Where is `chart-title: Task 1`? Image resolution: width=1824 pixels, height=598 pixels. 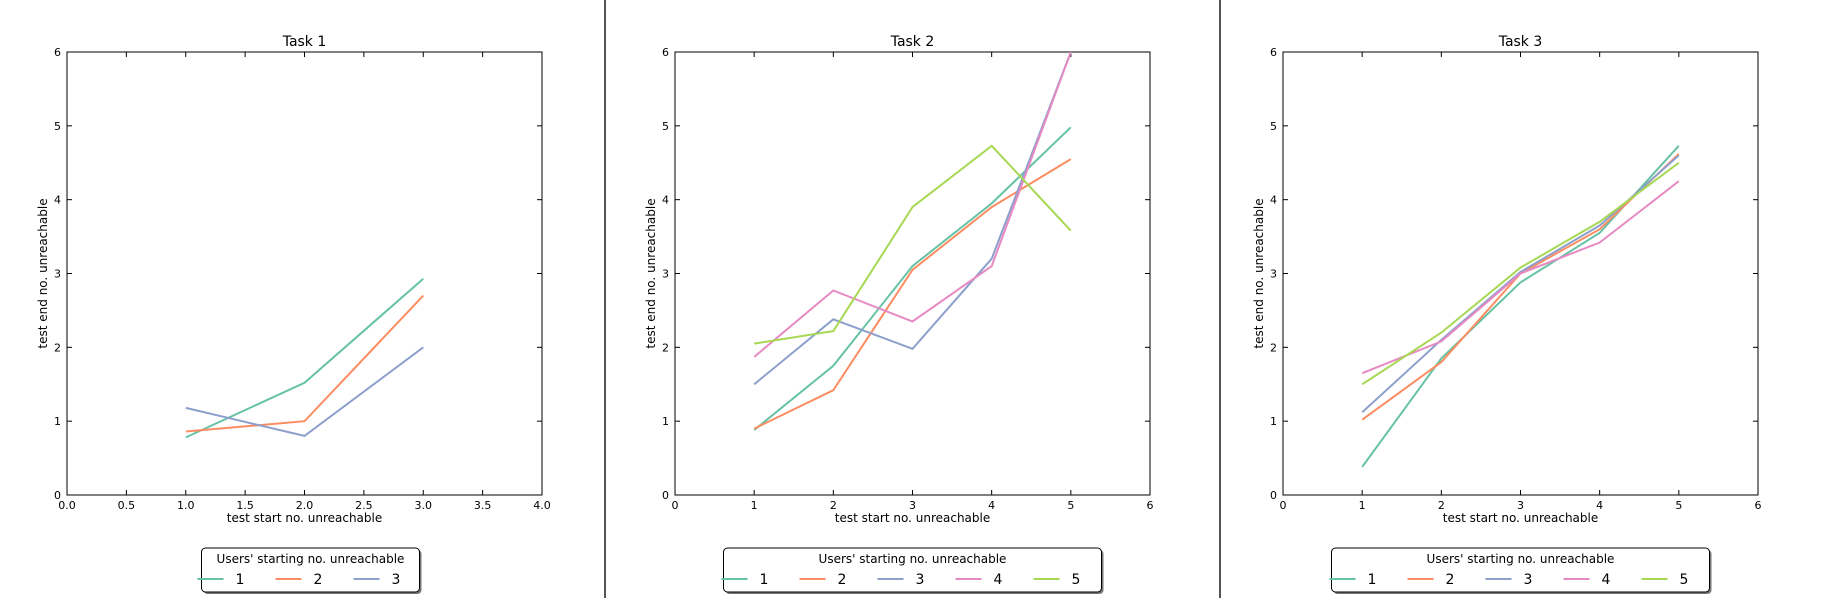 chart-title: Task 1 is located at coordinates (304, 42).